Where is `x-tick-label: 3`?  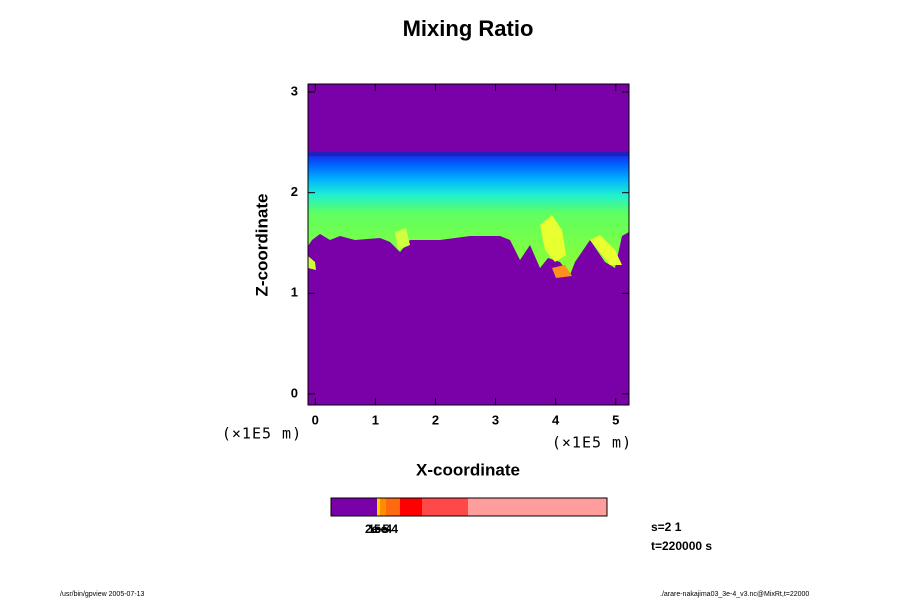 x-tick-label: 3 is located at coordinates (495, 419).